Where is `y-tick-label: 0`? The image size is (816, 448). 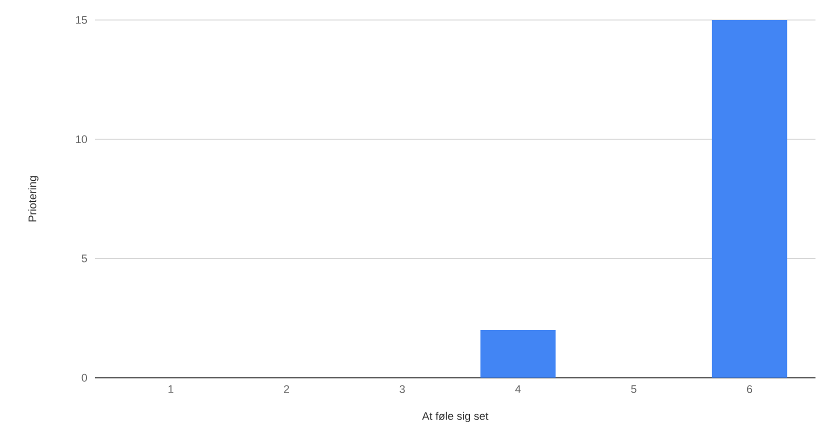
y-tick-label: 0 is located at coordinates (84, 378).